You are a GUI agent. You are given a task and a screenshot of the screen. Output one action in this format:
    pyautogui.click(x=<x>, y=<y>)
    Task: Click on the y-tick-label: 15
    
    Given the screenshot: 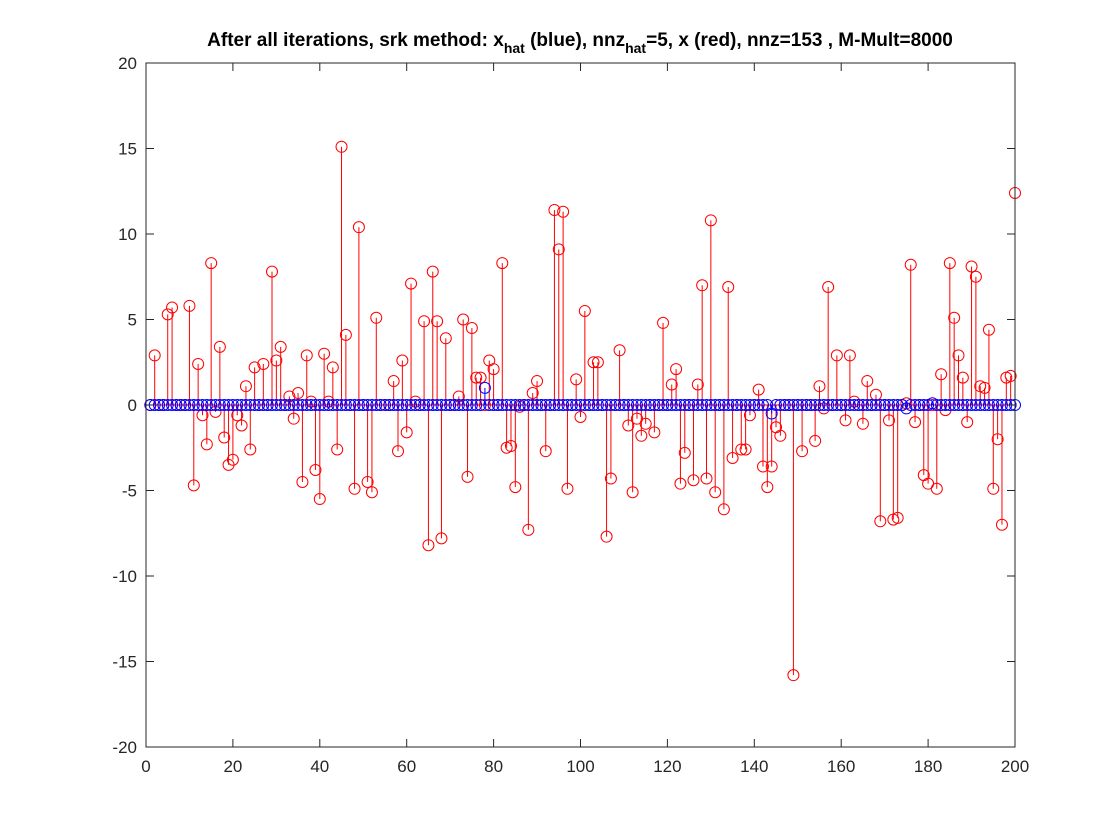 What is the action you would take?
    pyautogui.click(x=127, y=149)
    